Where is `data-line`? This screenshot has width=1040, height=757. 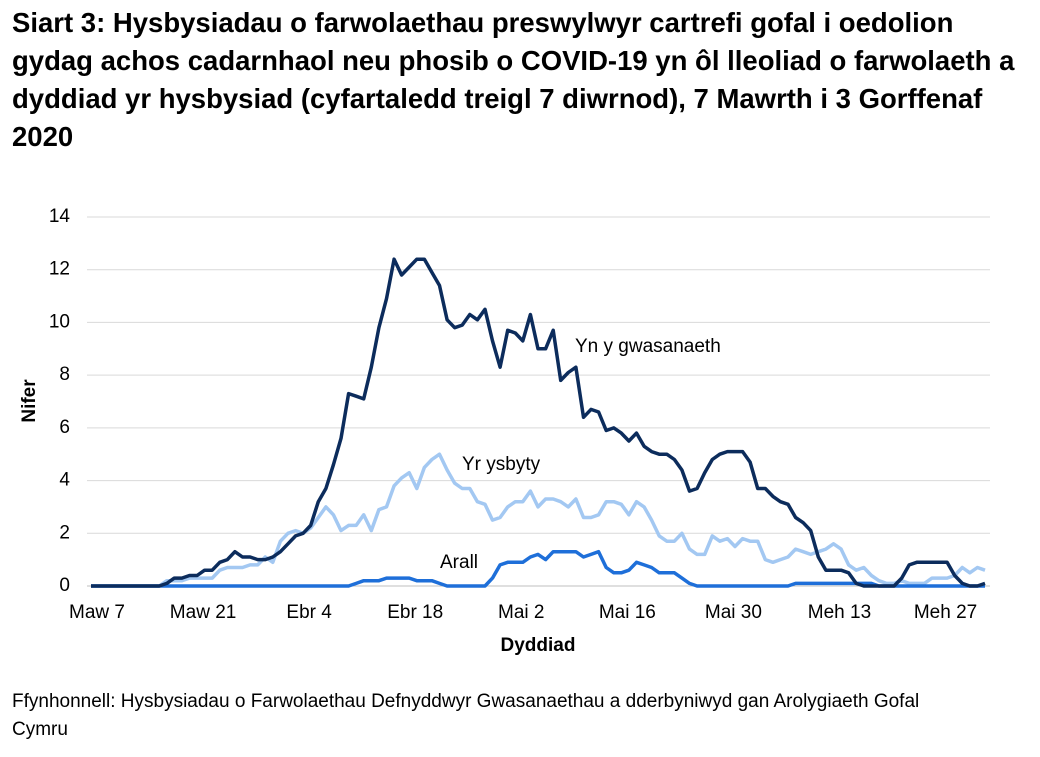
data-line is located at coordinates (538, 568).